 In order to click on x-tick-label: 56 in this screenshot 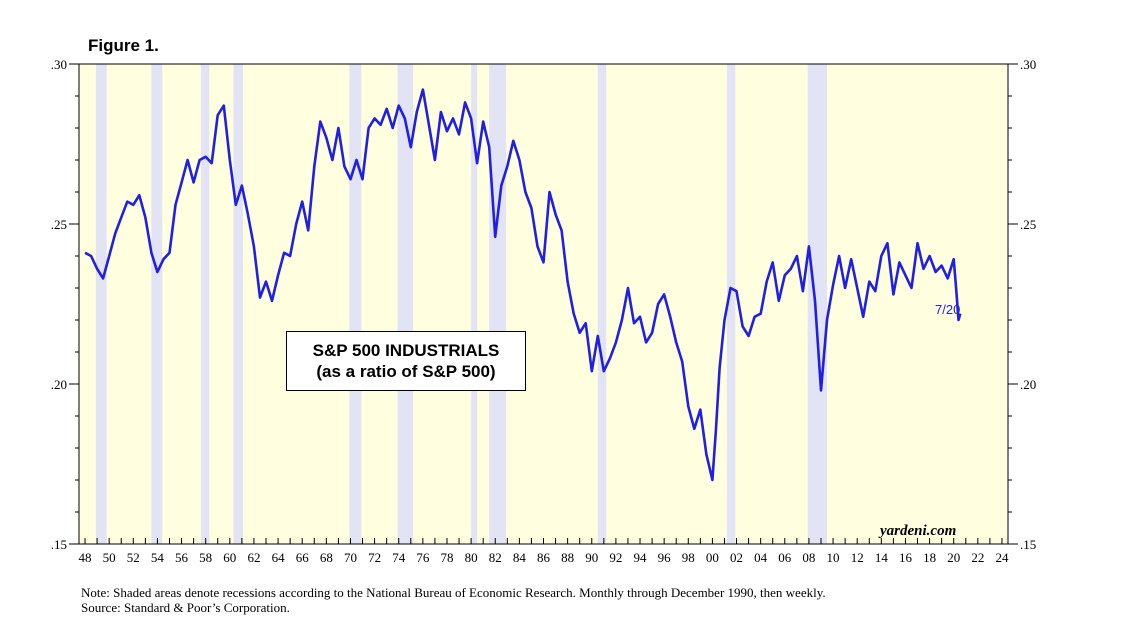, I will do `click(182, 557)`.